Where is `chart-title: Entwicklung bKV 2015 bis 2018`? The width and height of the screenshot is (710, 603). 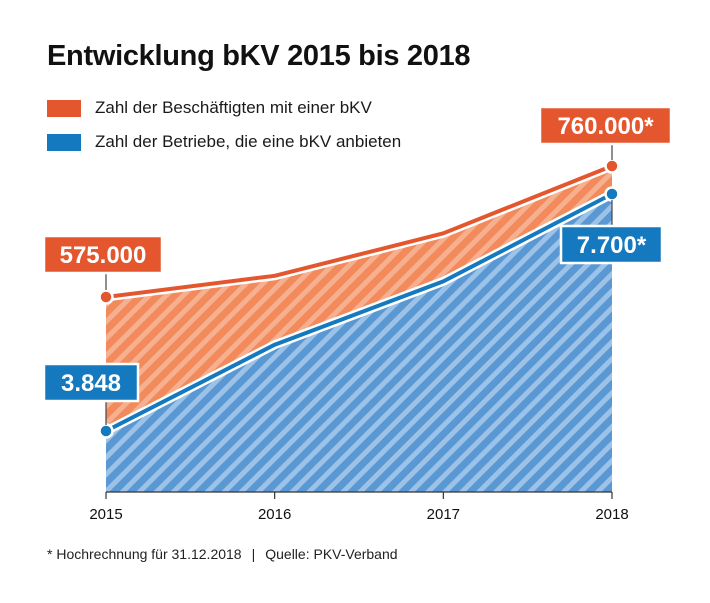 chart-title: Entwicklung bKV 2015 bis 2018 is located at coordinates (259, 56).